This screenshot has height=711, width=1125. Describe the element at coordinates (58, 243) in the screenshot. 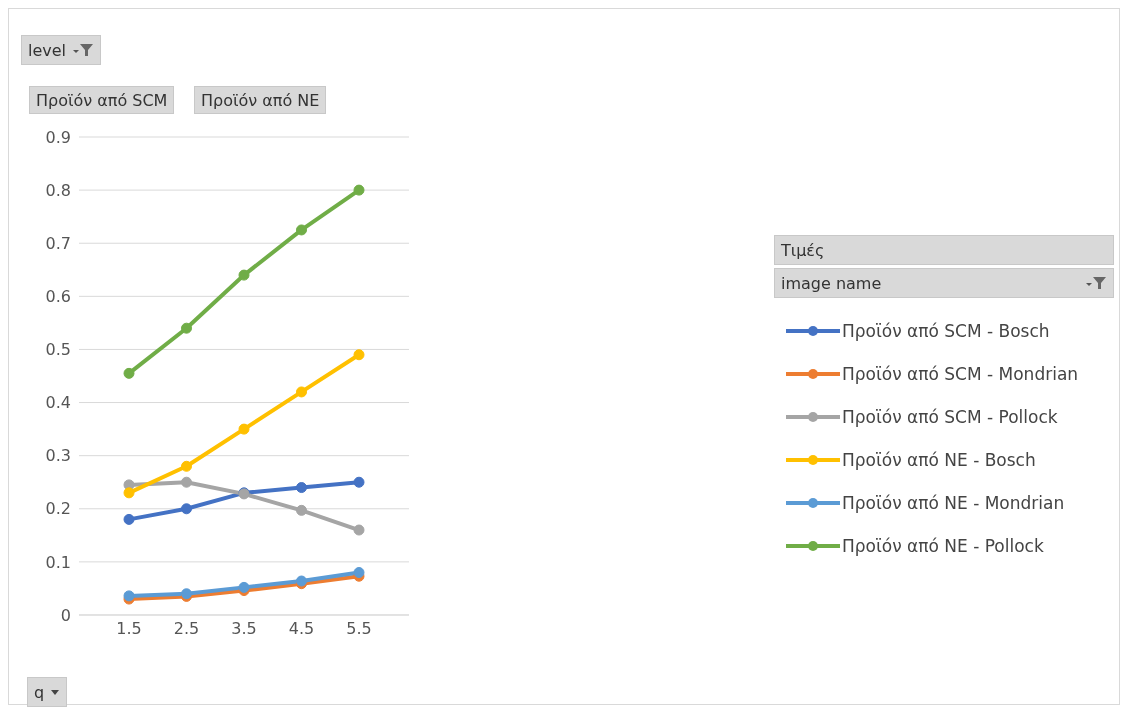

I see `y-tick-label: 0.7` at that location.